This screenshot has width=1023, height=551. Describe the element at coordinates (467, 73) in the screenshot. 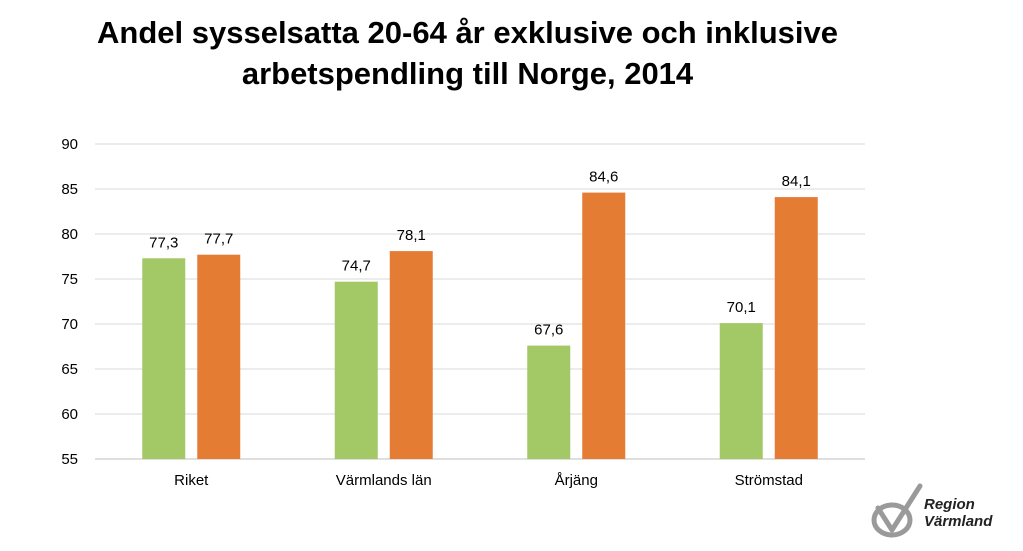

I see `chart-title-line-2: arbetspendling till Norge, 2014` at that location.